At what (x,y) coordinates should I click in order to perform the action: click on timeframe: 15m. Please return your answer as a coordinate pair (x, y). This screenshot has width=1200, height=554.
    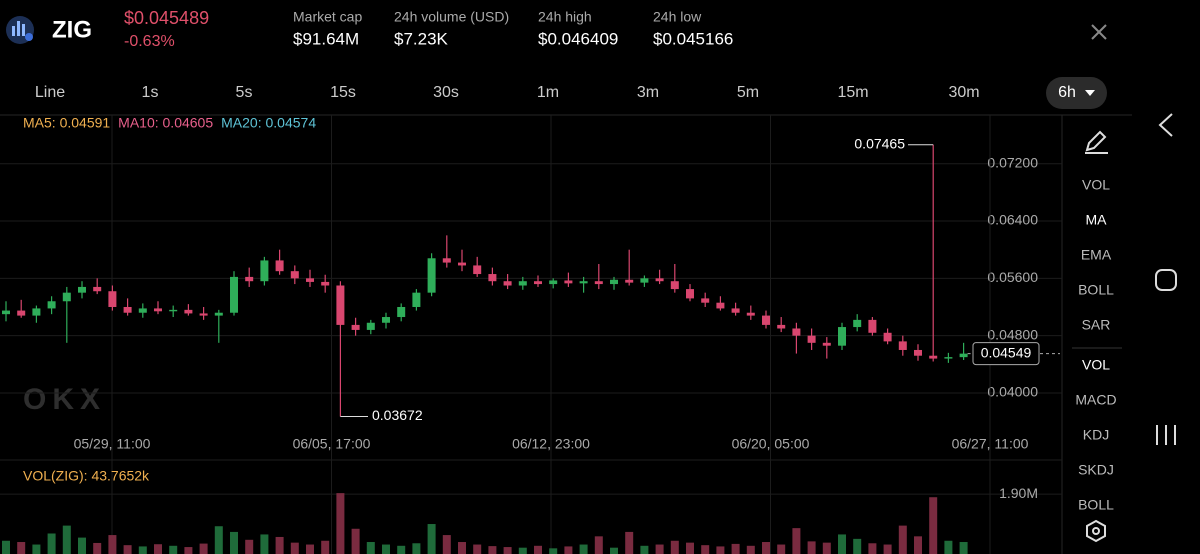
    Looking at the image, I should click on (852, 92).